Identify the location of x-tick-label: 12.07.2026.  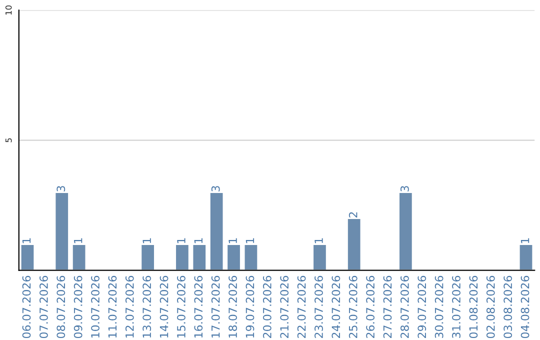
(129, 307).